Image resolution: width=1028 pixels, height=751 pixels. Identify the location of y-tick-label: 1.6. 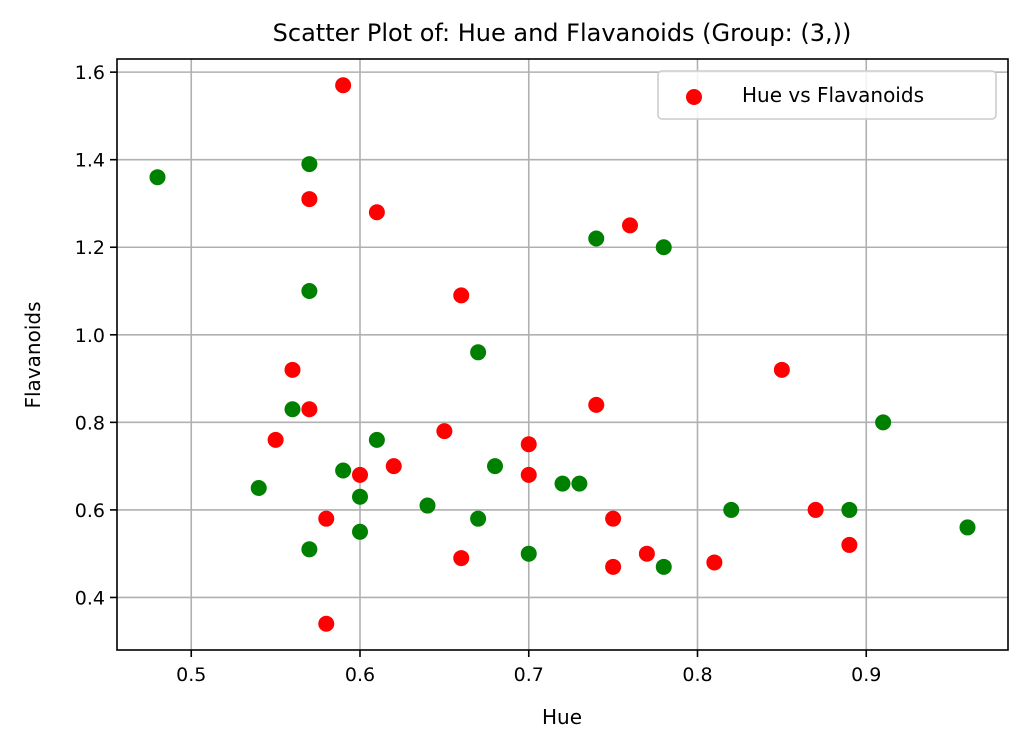
(90, 73).